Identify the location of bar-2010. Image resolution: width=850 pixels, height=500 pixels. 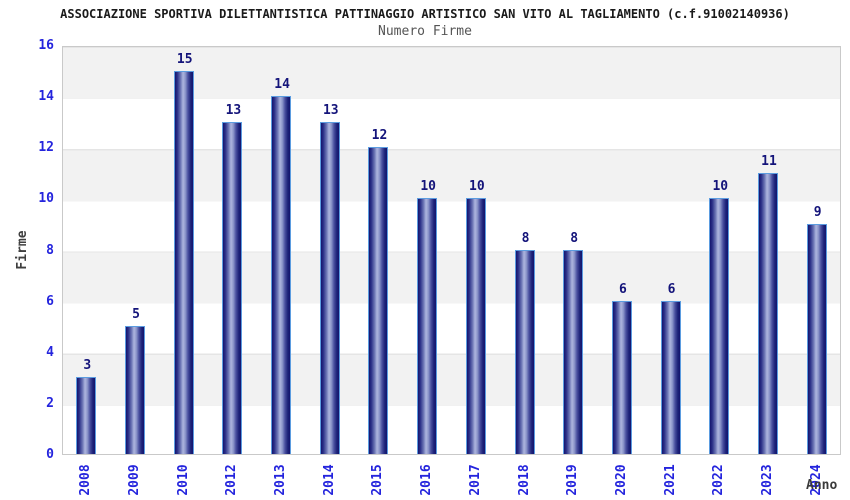
(183, 262).